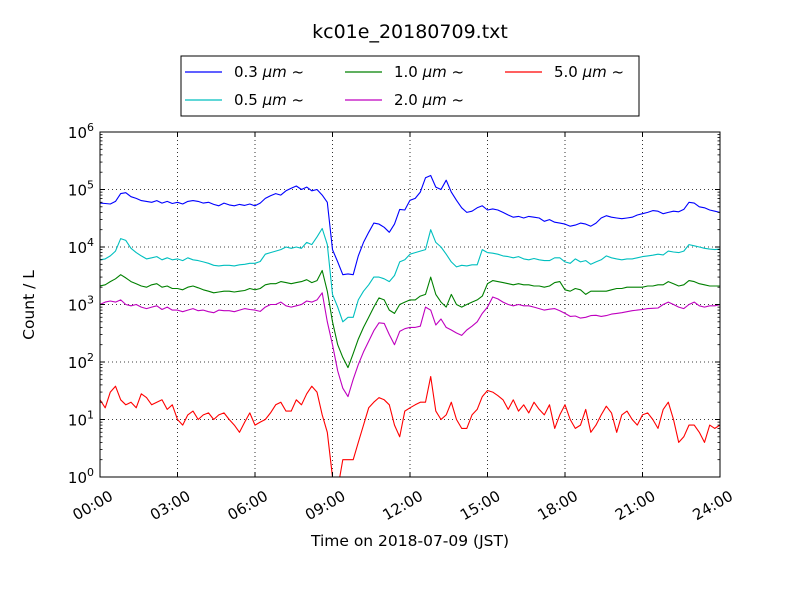 The height and width of the screenshot is (600, 800). Describe the element at coordinates (409, 541) in the screenshot. I see `x-axis-label: Time on 2018-07-09 (JST)` at that location.